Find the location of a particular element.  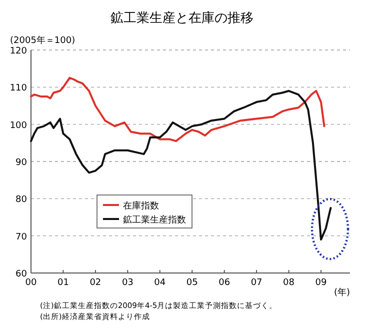

x-tick-label: 04 is located at coordinates (160, 283).